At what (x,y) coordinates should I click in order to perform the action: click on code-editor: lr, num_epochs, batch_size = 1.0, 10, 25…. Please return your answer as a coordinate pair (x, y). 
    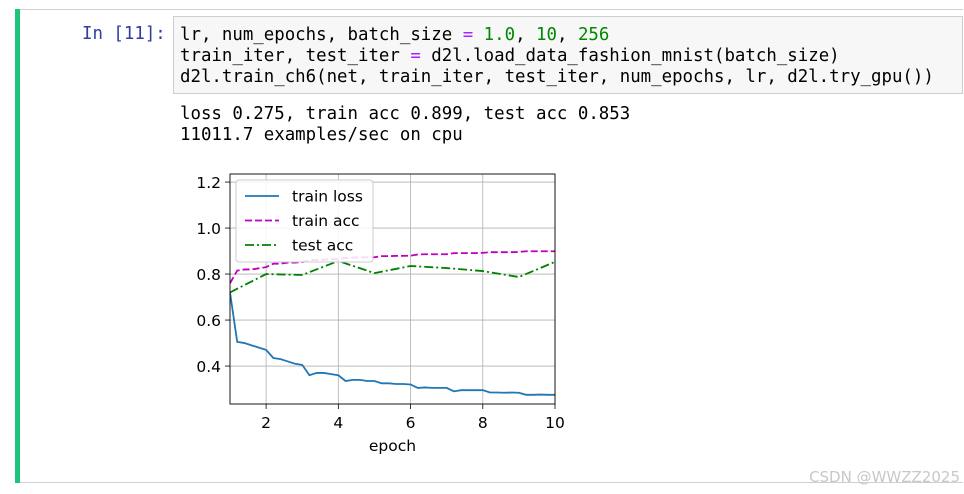
    Looking at the image, I should click on (568, 55).